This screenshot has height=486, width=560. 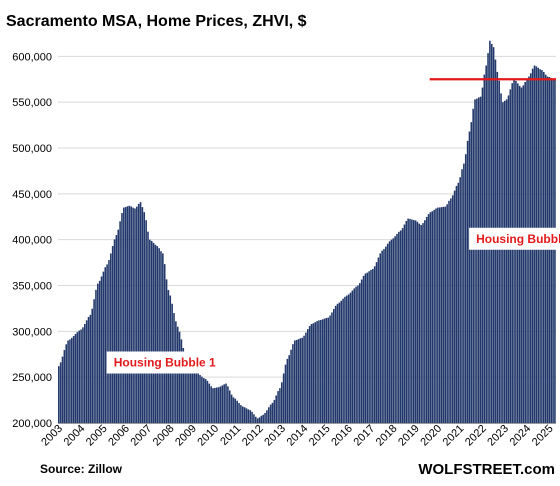 I want to click on annotation-label: Housing Bubble 1, so click(x=165, y=363).